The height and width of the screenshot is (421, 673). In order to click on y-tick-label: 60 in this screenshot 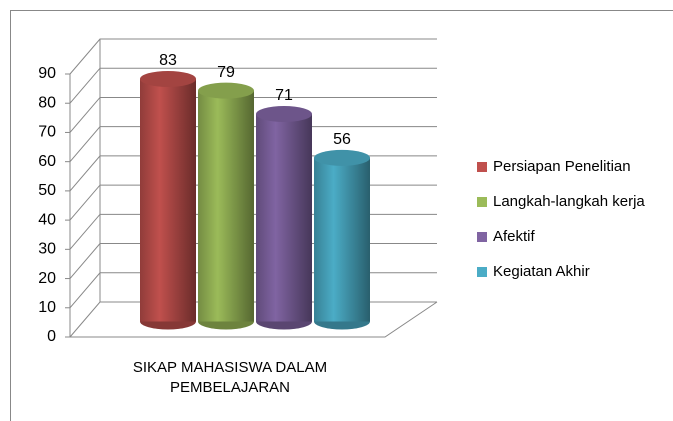, I will do `click(47, 161)`.